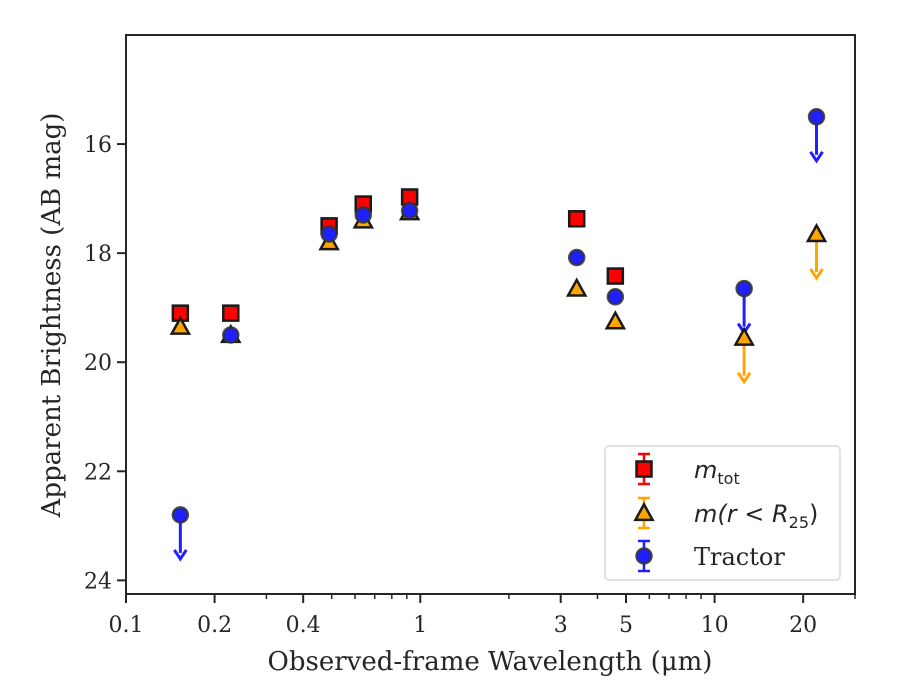  I want to click on y-tick-label-3: 22, so click(98, 472).